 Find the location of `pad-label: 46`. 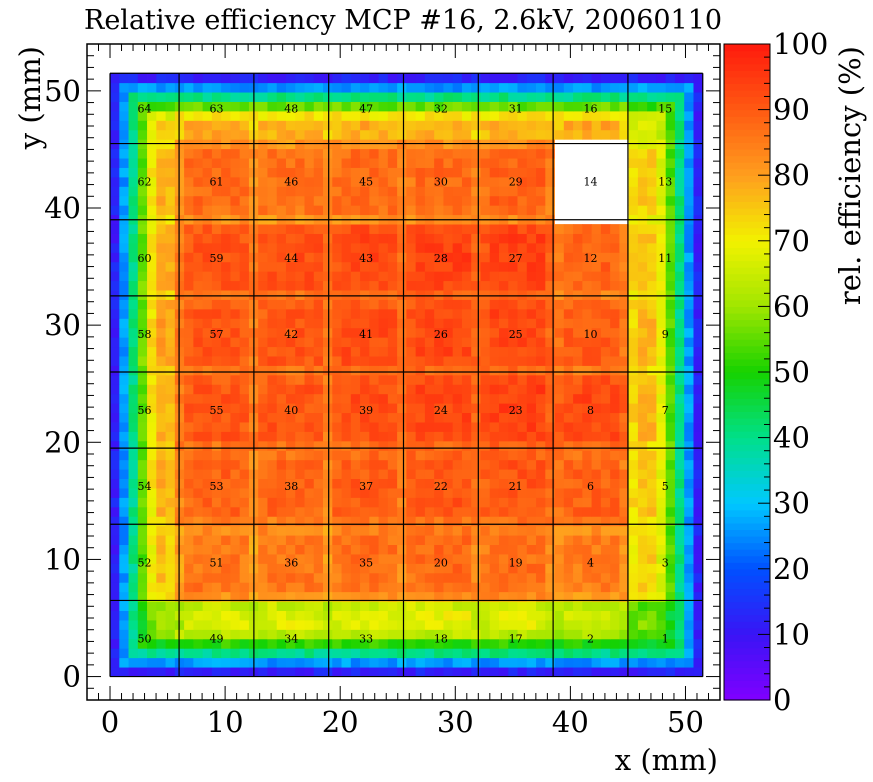

pad-label: 46 is located at coordinates (291, 182).